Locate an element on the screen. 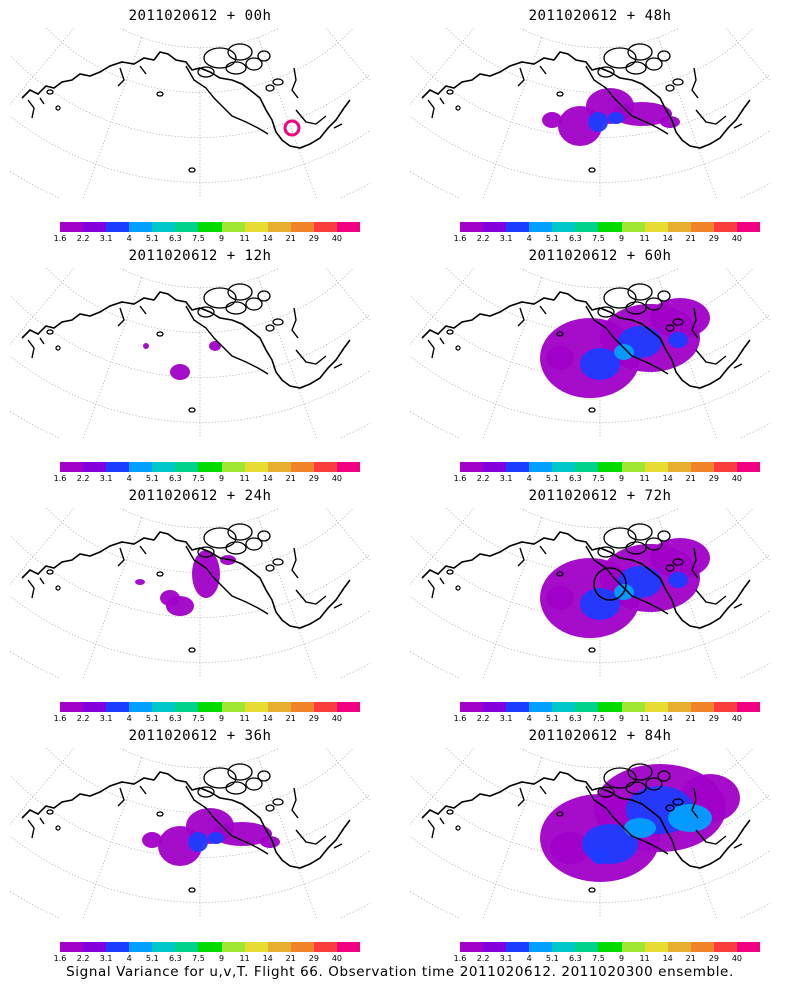 The width and height of the screenshot is (800, 1000). panel-title: 2011020612 + 00h is located at coordinates (200, 16).